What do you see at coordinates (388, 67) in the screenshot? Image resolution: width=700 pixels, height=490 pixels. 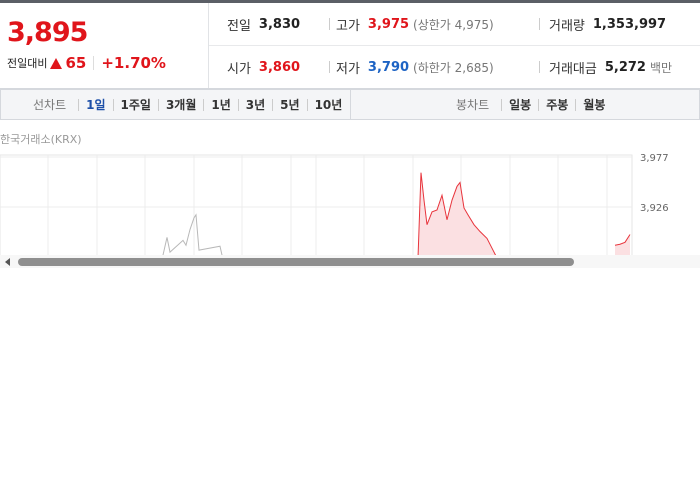 I see `stat-value: 3,790` at bounding box center [388, 67].